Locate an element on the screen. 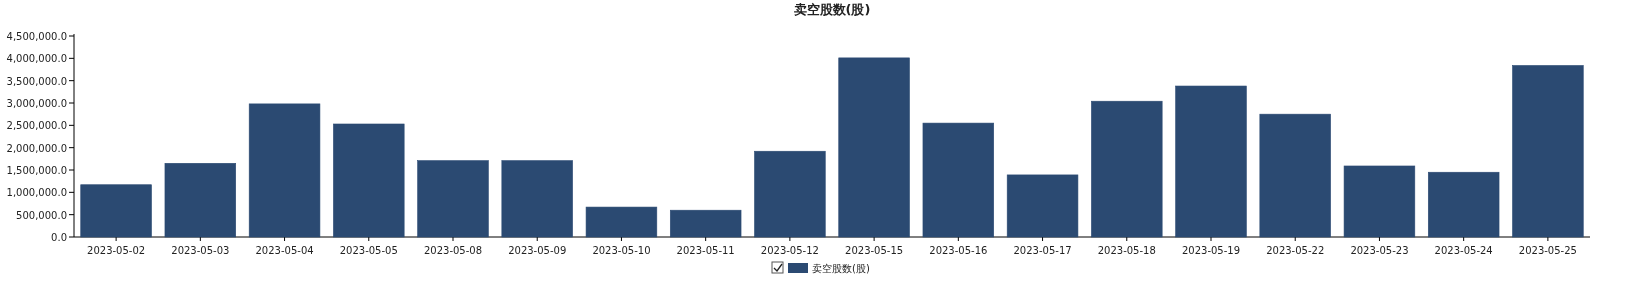  x-tick-label: 2023-05-24 is located at coordinates (1463, 250).